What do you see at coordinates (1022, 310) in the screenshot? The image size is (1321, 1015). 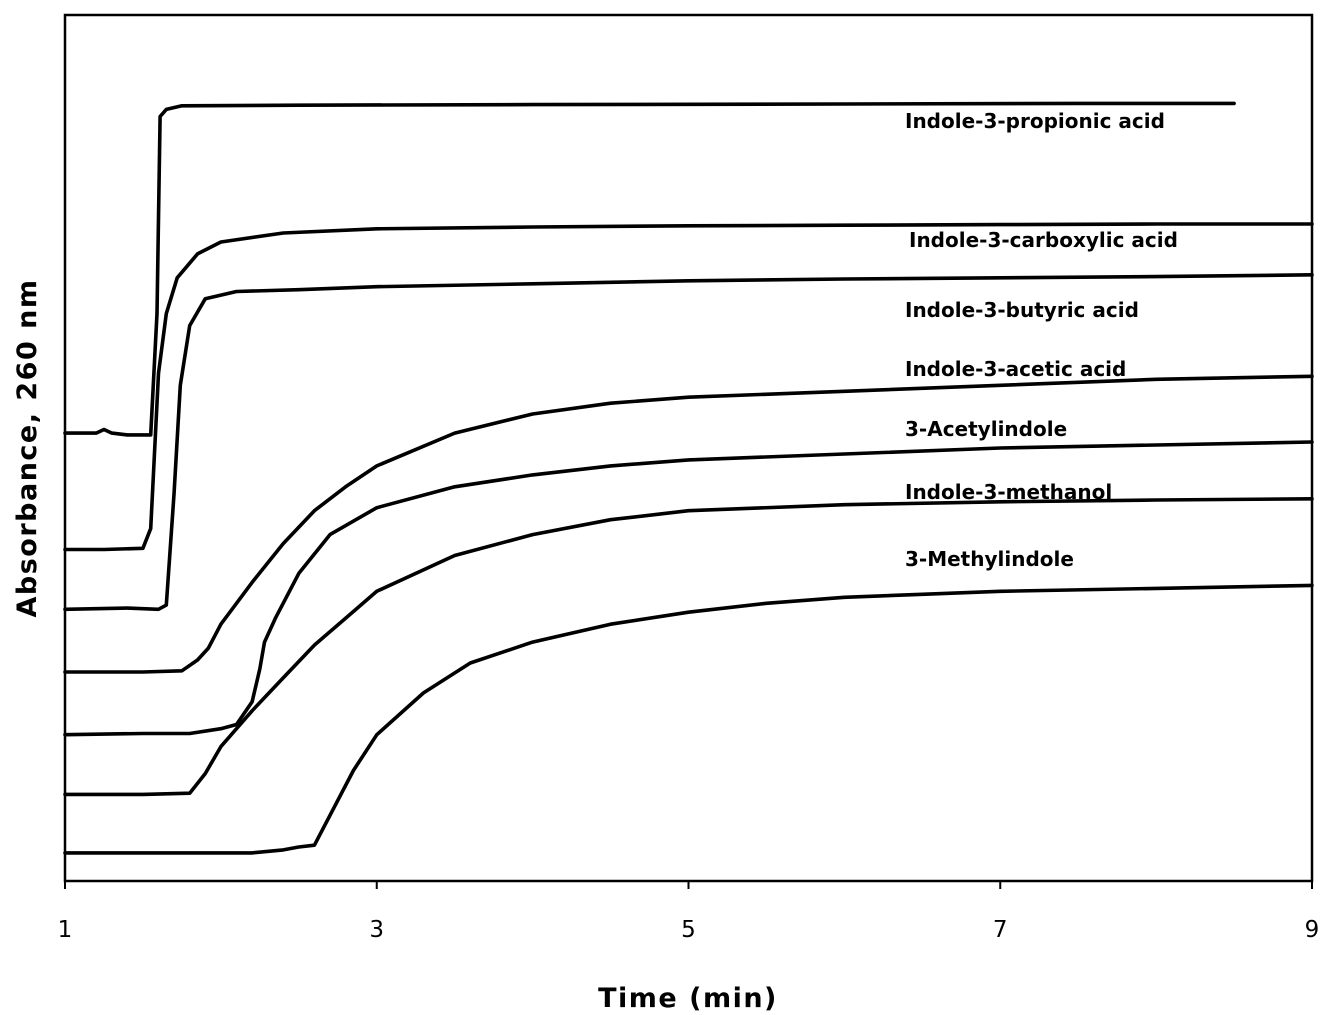 I see `series-label-3: Indole-3-butyric acid` at bounding box center [1022, 310].